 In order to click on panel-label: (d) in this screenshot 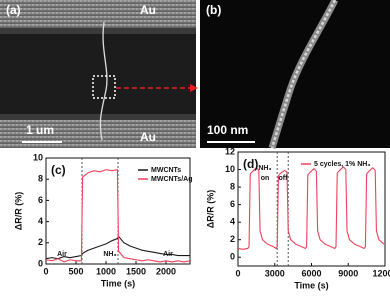, I will do `click(250, 164)`.